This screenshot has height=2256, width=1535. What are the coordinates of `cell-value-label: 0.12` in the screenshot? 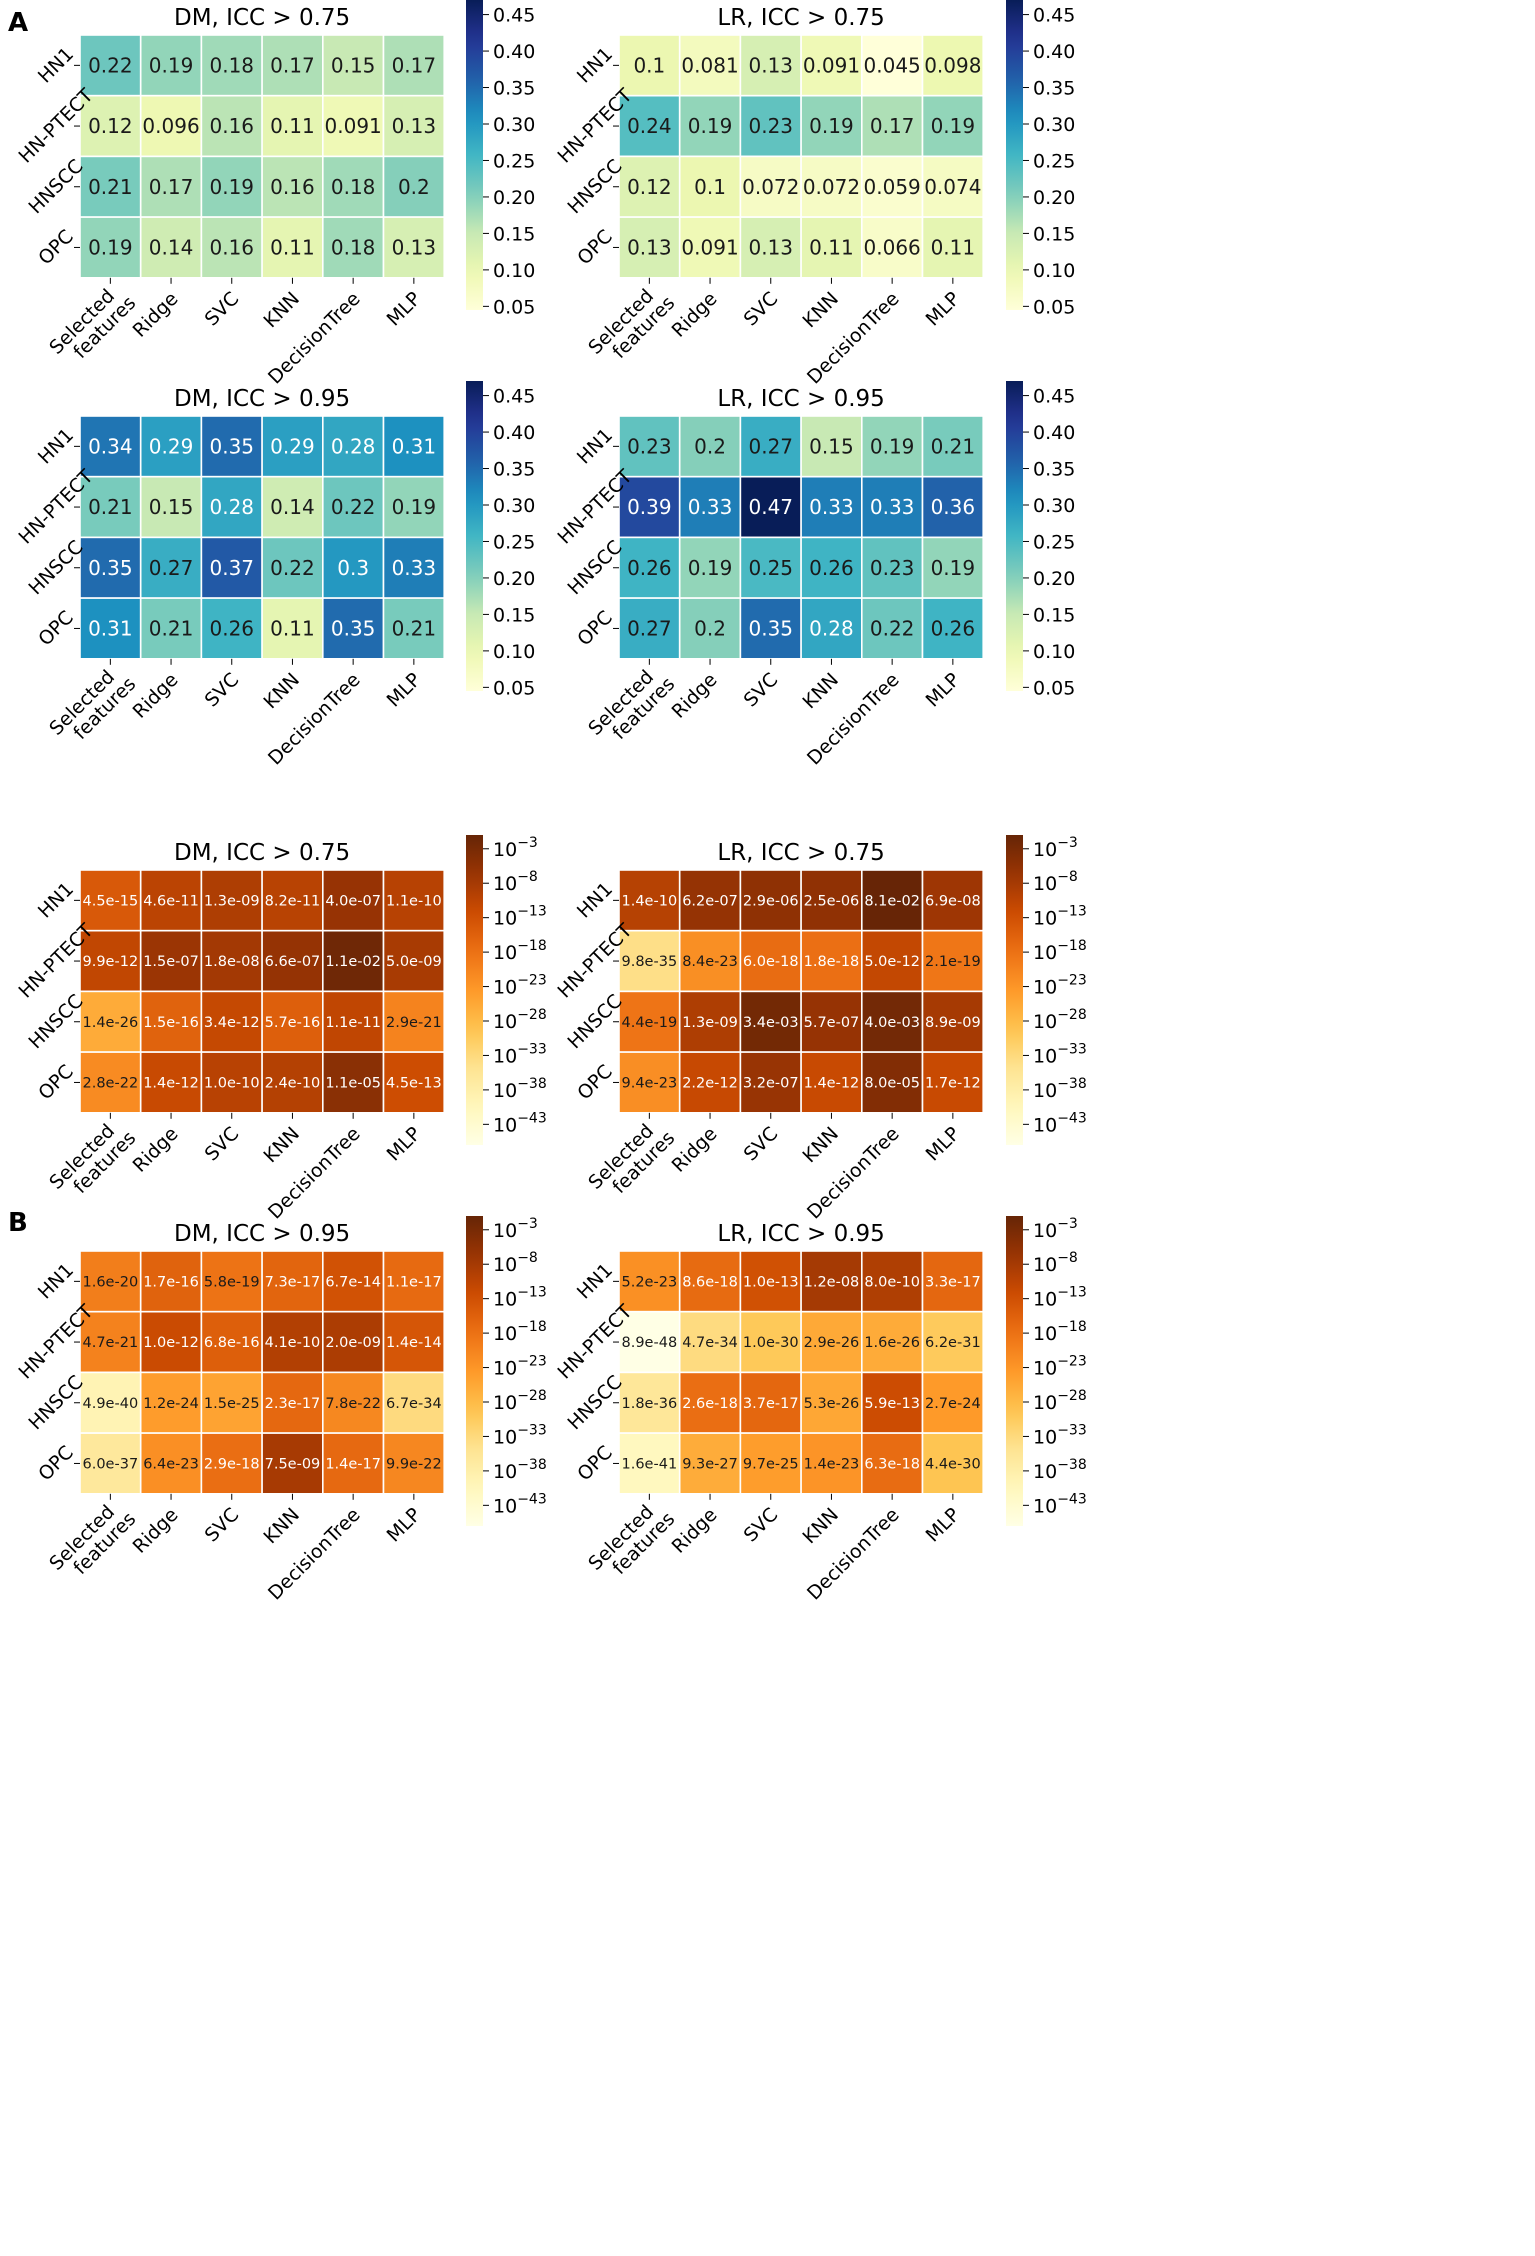 It's located at (649, 187).